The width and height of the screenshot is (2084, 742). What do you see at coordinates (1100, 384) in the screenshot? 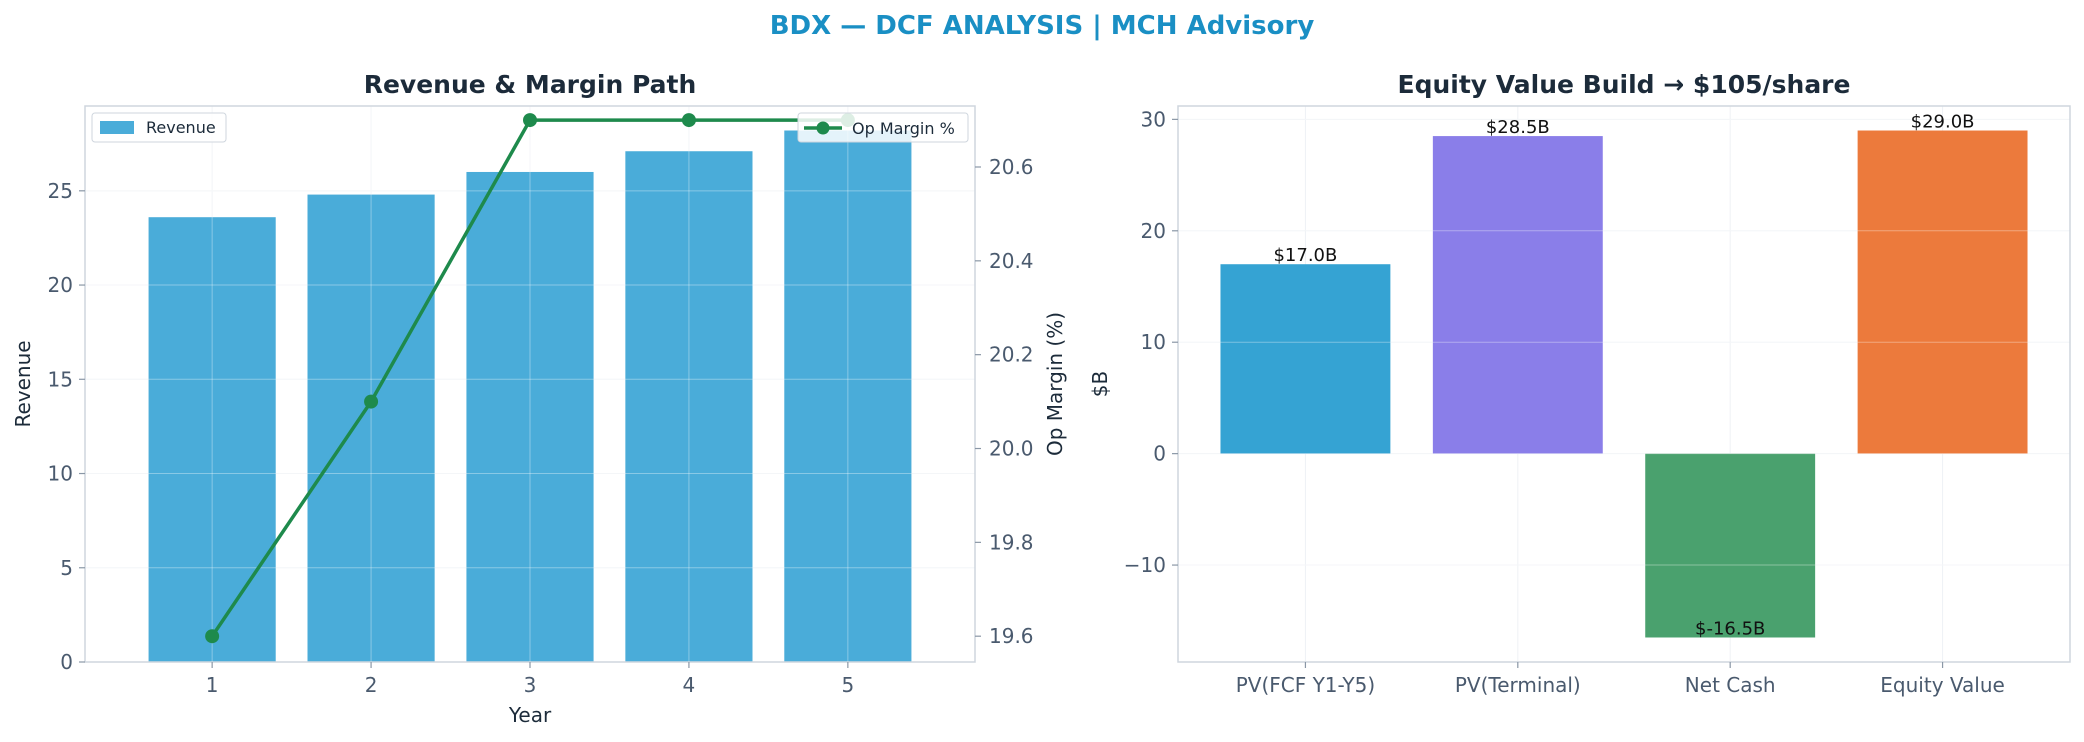
I see `right-y-axis-label: $B` at bounding box center [1100, 384].